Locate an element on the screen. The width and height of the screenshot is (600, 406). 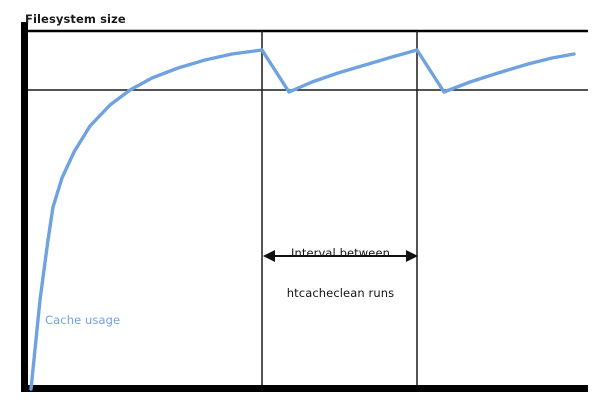
interval-annotation-line-1: Interval between is located at coordinates (340, 253).